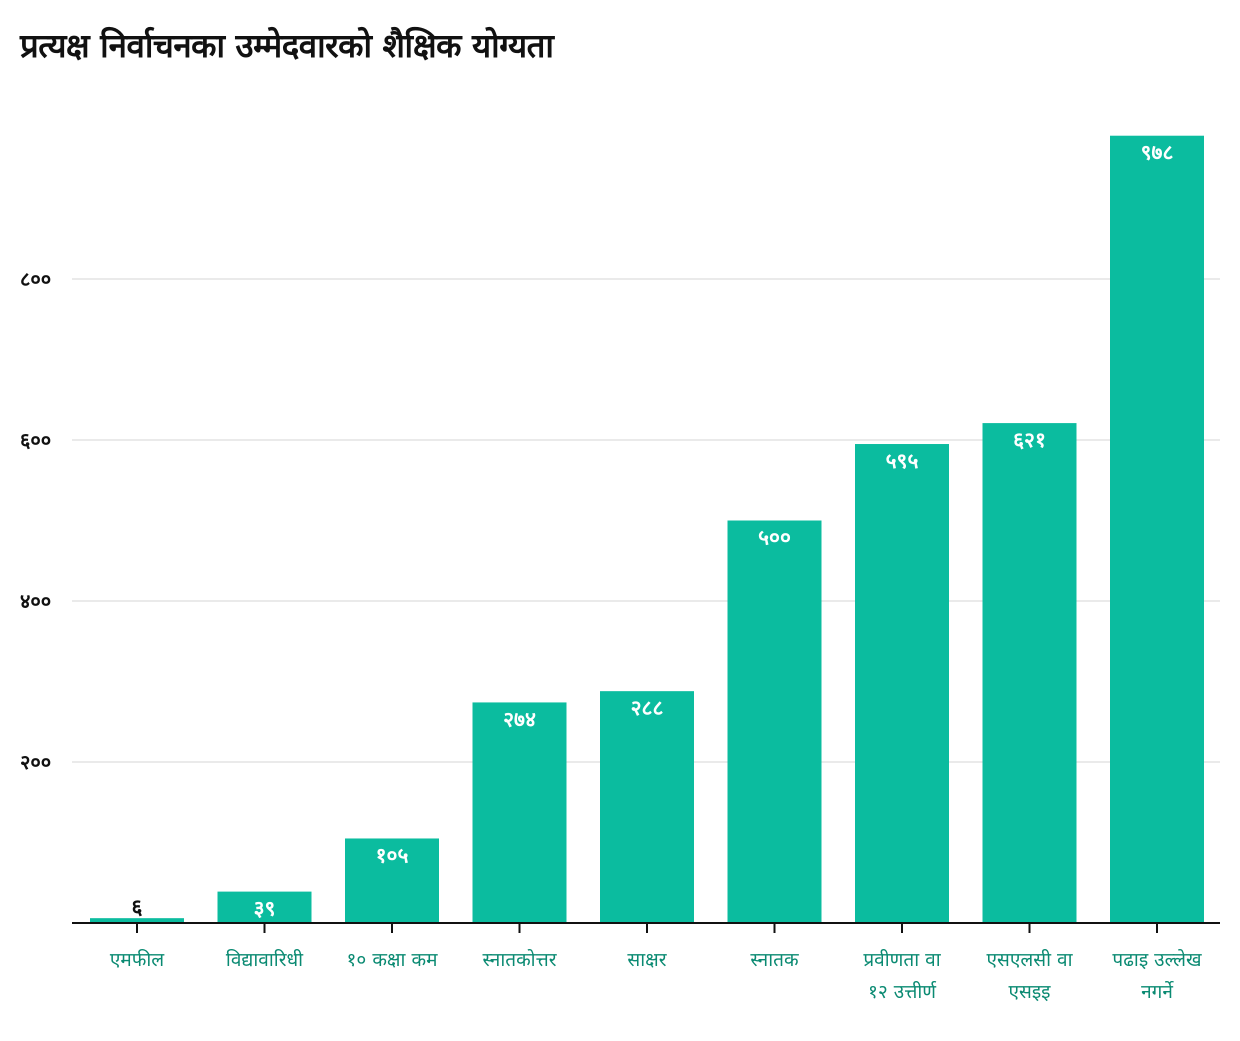 The width and height of the screenshot is (1240, 1041). I want to click on x-category-label: पढाइ उल्लेख, so click(1157, 959).